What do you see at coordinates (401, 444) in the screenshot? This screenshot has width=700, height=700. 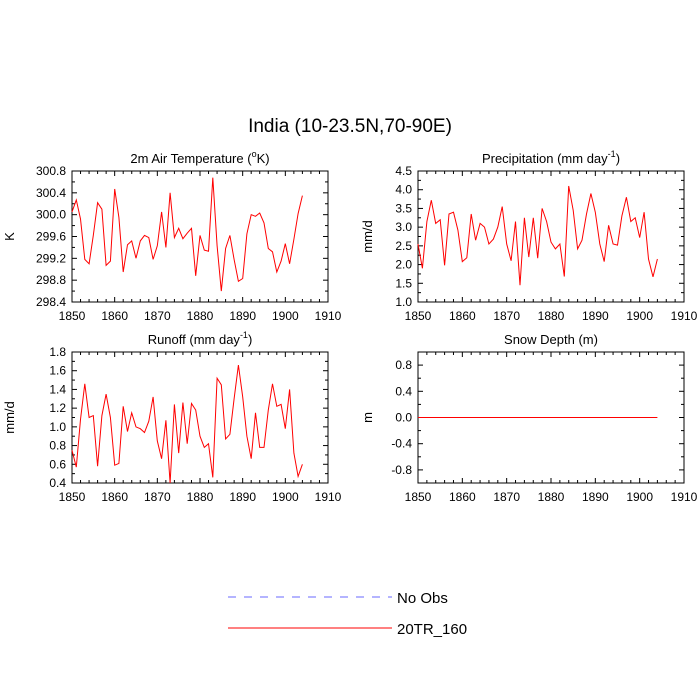 I see `y-tick-label: -0.4` at bounding box center [401, 444].